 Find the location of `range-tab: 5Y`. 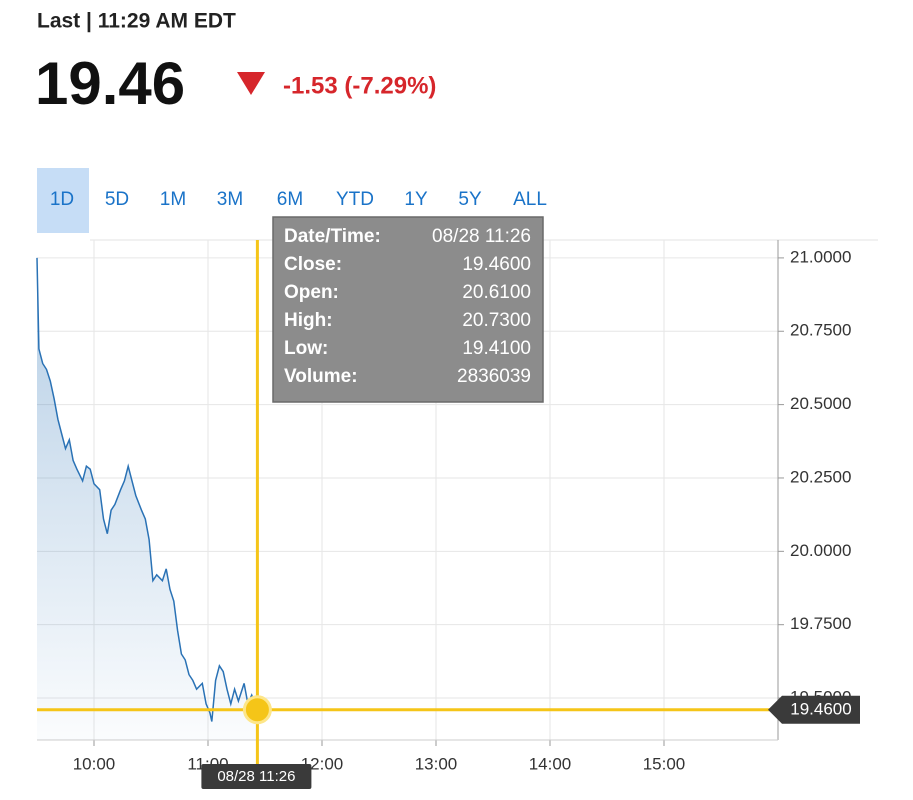

range-tab: 5Y is located at coordinates (470, 199).